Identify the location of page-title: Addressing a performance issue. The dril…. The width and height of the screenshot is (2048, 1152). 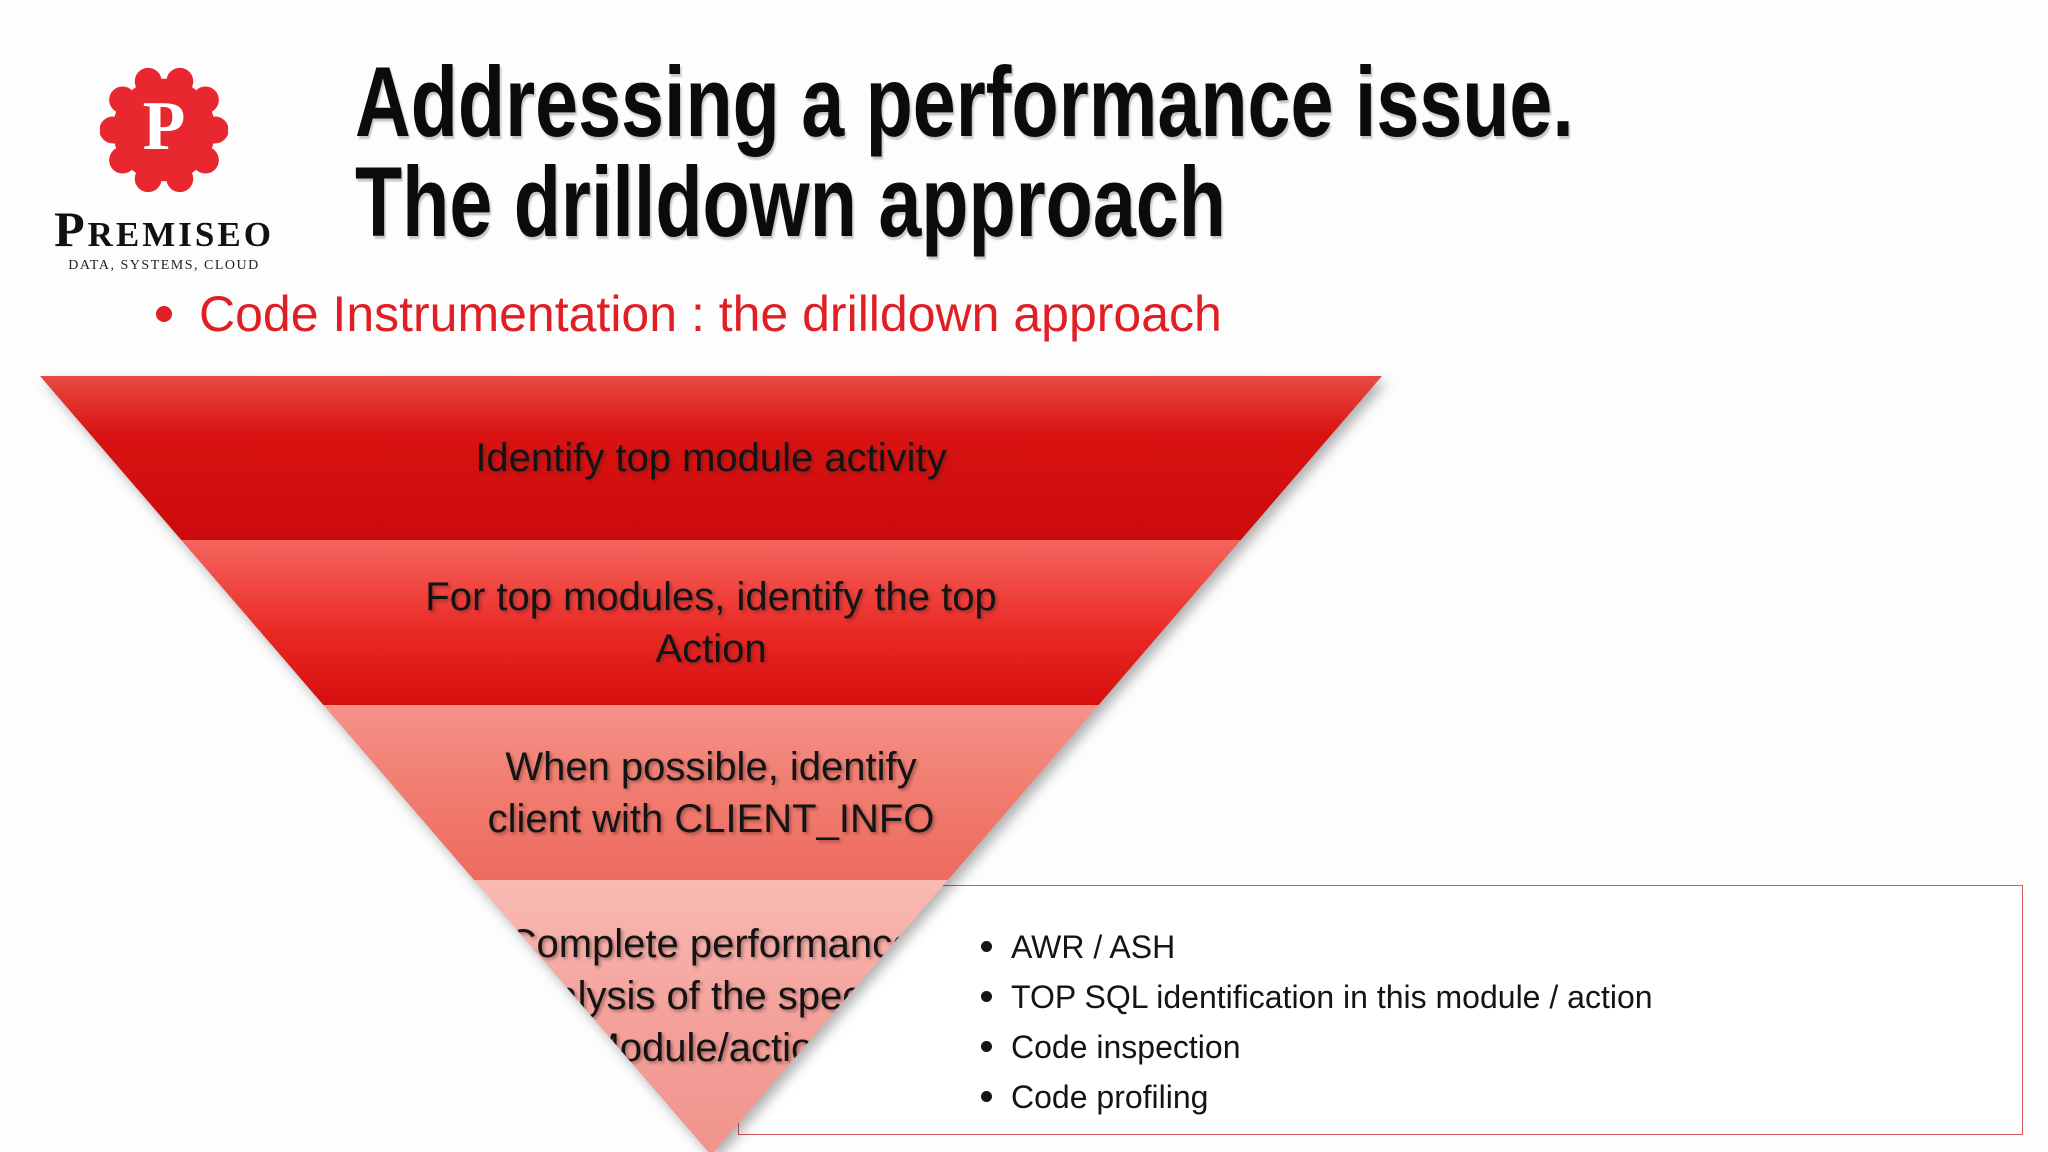
(964, 152).